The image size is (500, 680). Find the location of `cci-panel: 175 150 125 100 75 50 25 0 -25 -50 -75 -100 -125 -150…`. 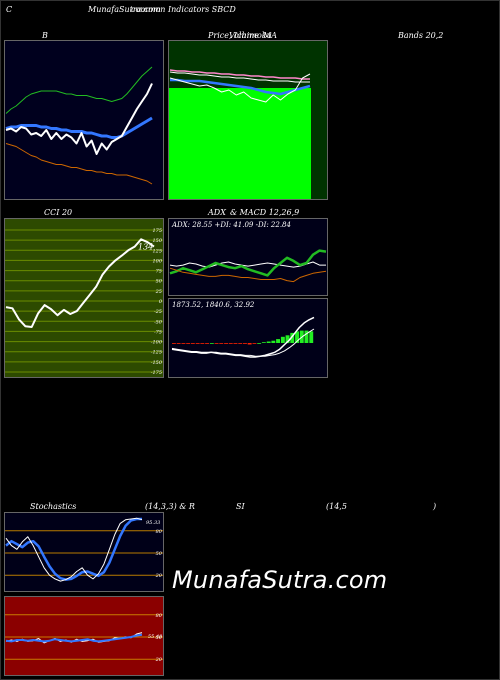

cci-panel: 175 150 125 100 75 50 25 0 -25 -50 -75 -100 -125 -150… is located at coordinates (84, 298).